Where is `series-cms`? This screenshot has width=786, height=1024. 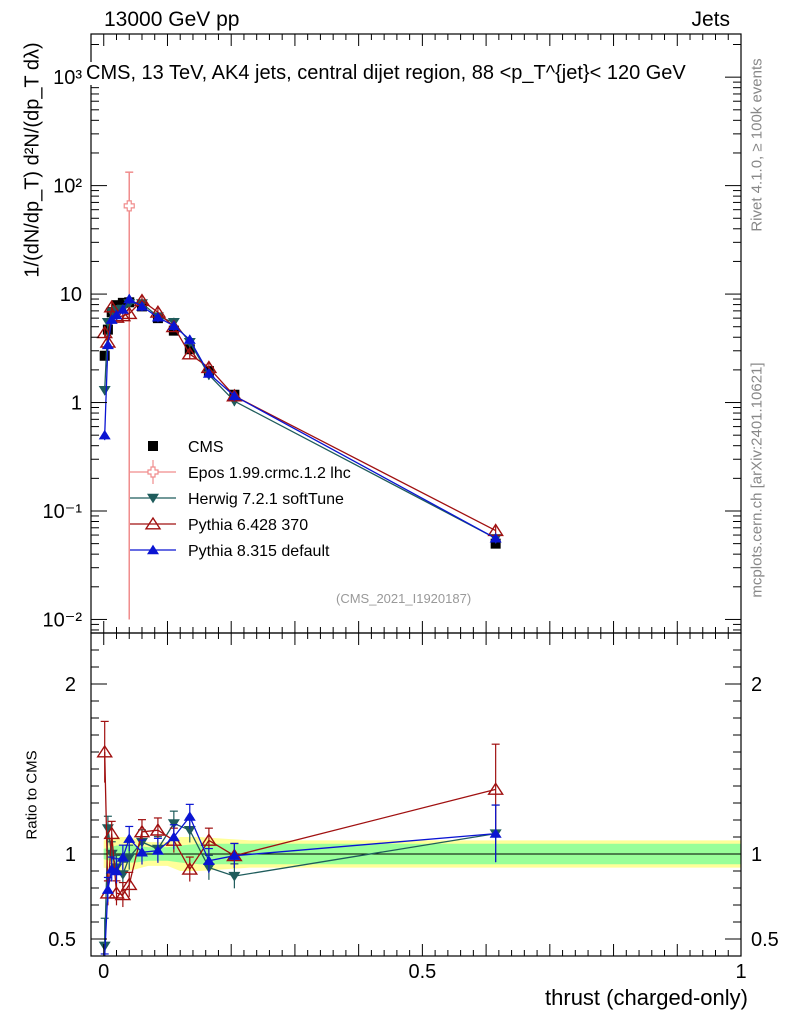
series-cms is located at coordinates (300, 423).